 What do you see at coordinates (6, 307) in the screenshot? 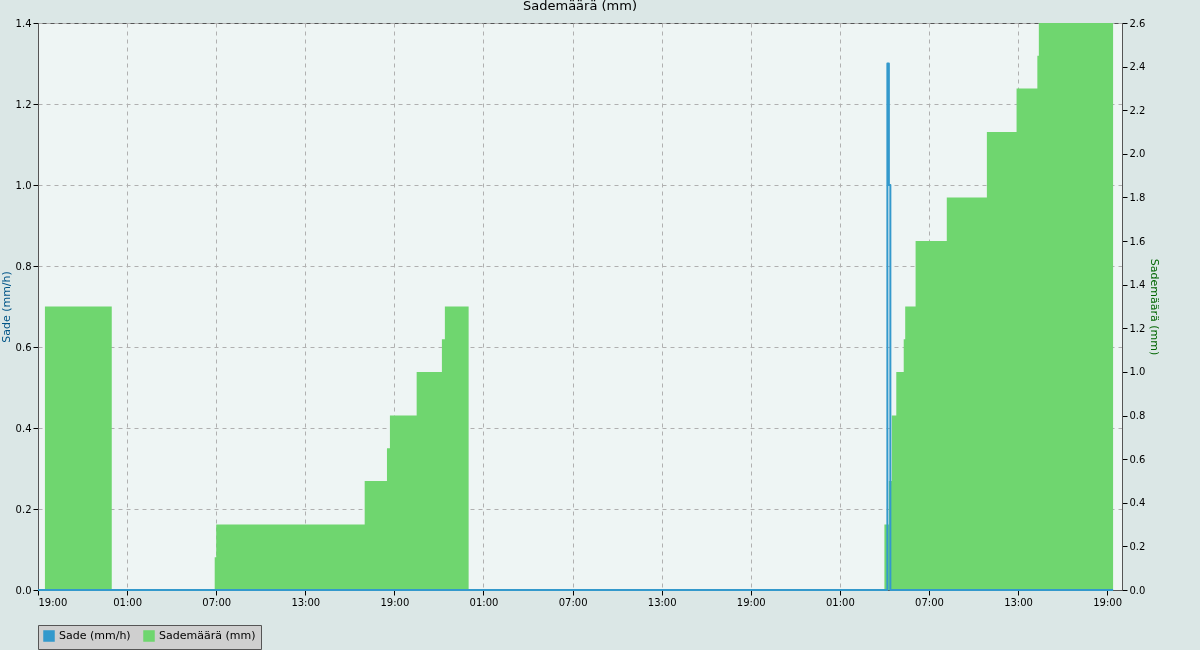
I see `y-axis-title: Sade (mm/h)` at bounding box center [6, 307].